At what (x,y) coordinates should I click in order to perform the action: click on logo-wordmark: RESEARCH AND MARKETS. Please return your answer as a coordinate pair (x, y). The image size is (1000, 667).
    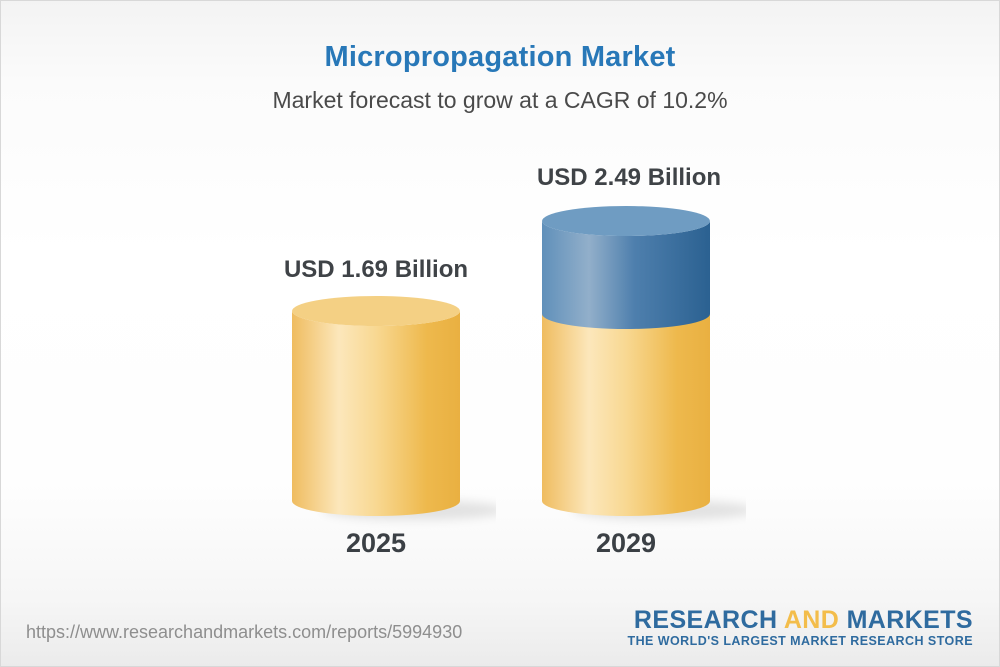
    Looking at the image, I should click on (800, 620).